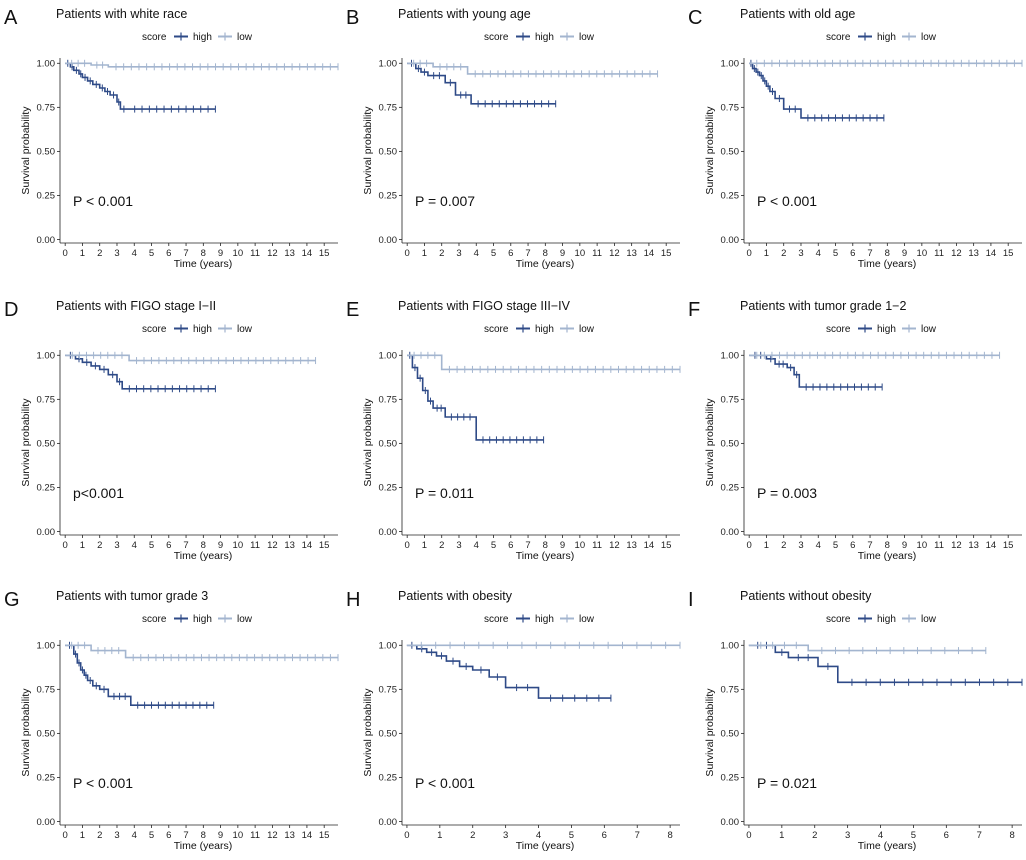  Describe the element at coordinates (352, 18) in the screenshot. I see `panel-label: B` at that location.